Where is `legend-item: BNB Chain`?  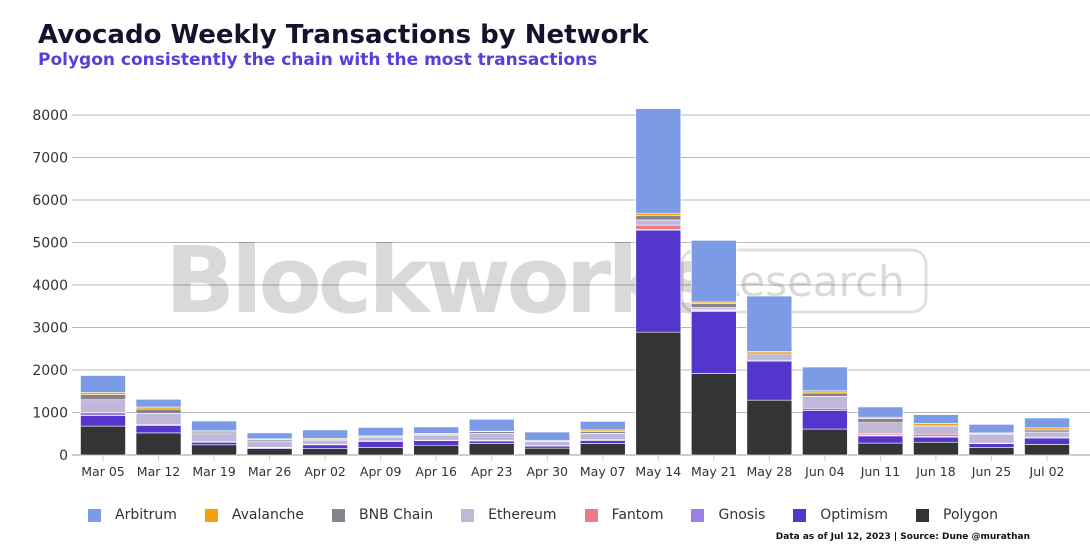
legend-item: BNB Chain is located at coordinates (382, 515).